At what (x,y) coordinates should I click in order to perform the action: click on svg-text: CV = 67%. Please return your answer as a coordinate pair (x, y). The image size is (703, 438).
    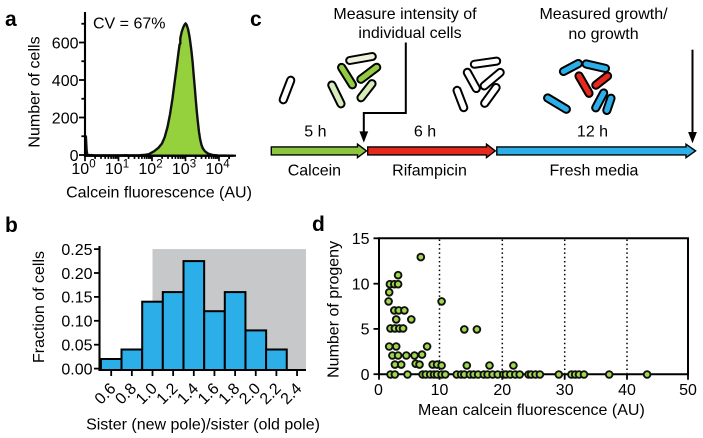
    Looking at the image, I should click on (129, 23).